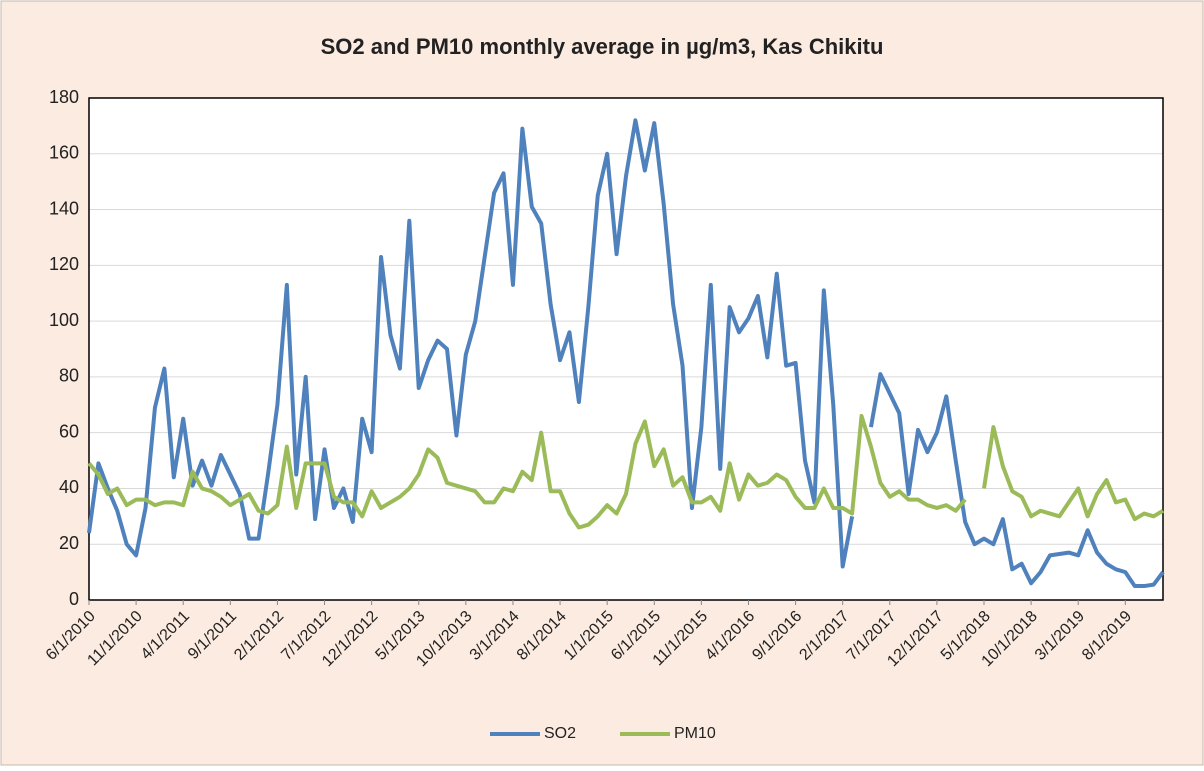  What do you see at coordinates (64, 264) in the screenshot?
I see `y-tick-label: 120` at bounding box center [64, 264].